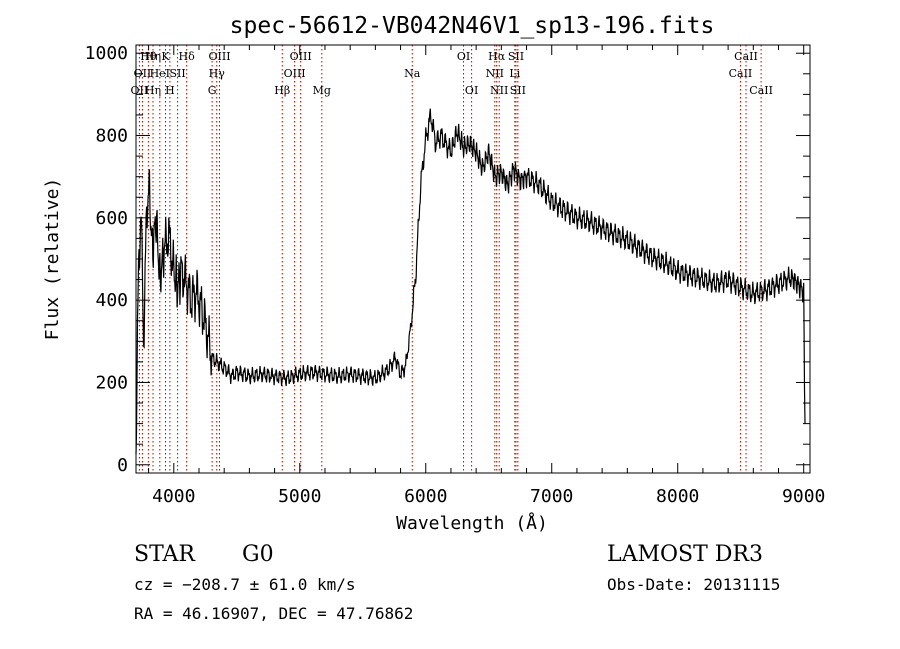  I want to click on x-tick-label: 4000, so click(173, 496).